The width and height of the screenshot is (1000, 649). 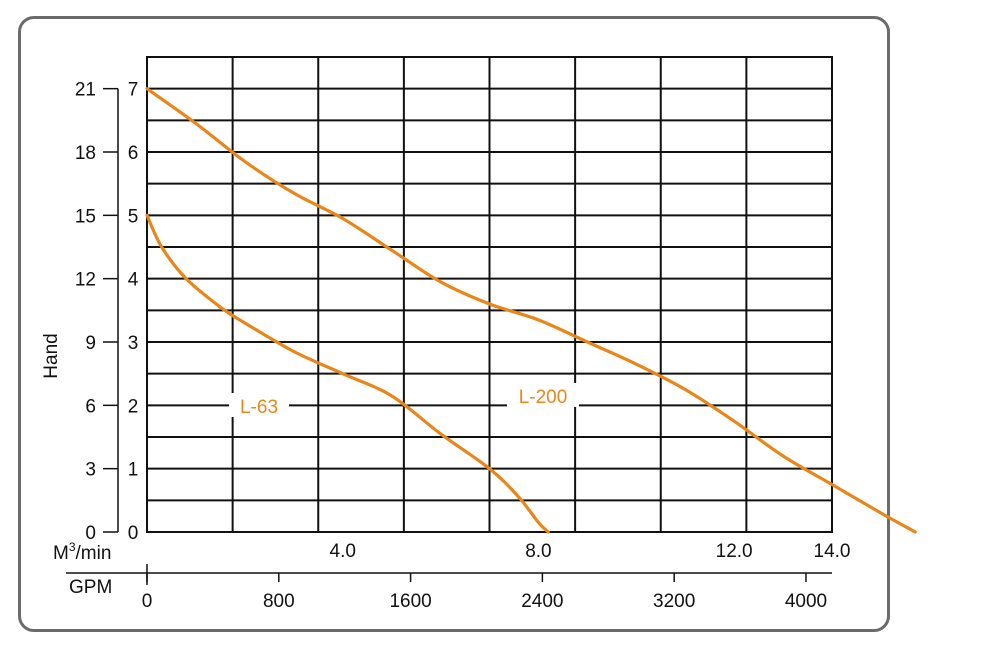 What do you see at coordinates (133, 343) in the screenshot?
I see `y-tick-label-inner: 3` at bounding box center [133, 343].